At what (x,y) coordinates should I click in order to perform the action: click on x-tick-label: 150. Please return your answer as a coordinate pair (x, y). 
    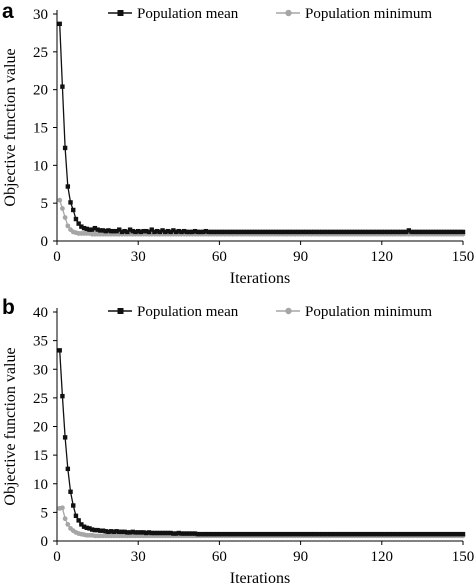
    Looking at the image, I should click on (463, 557).